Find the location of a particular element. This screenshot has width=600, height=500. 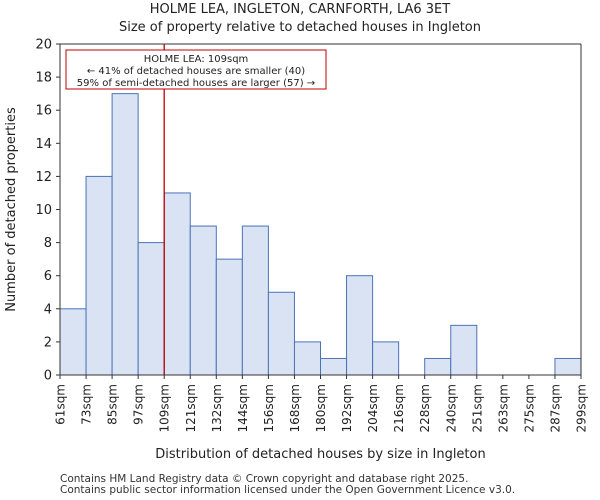

bar-121sqm is located at coordinates (203, 300).